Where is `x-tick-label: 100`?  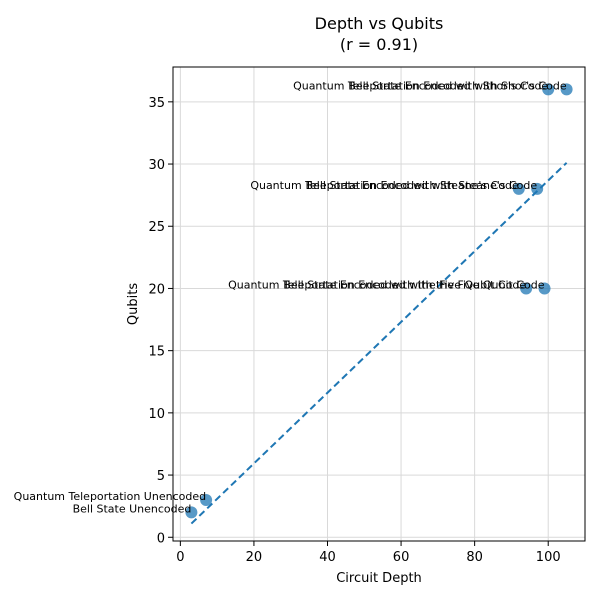
x-tick-label: 100 is located at coordinates (548, 557).